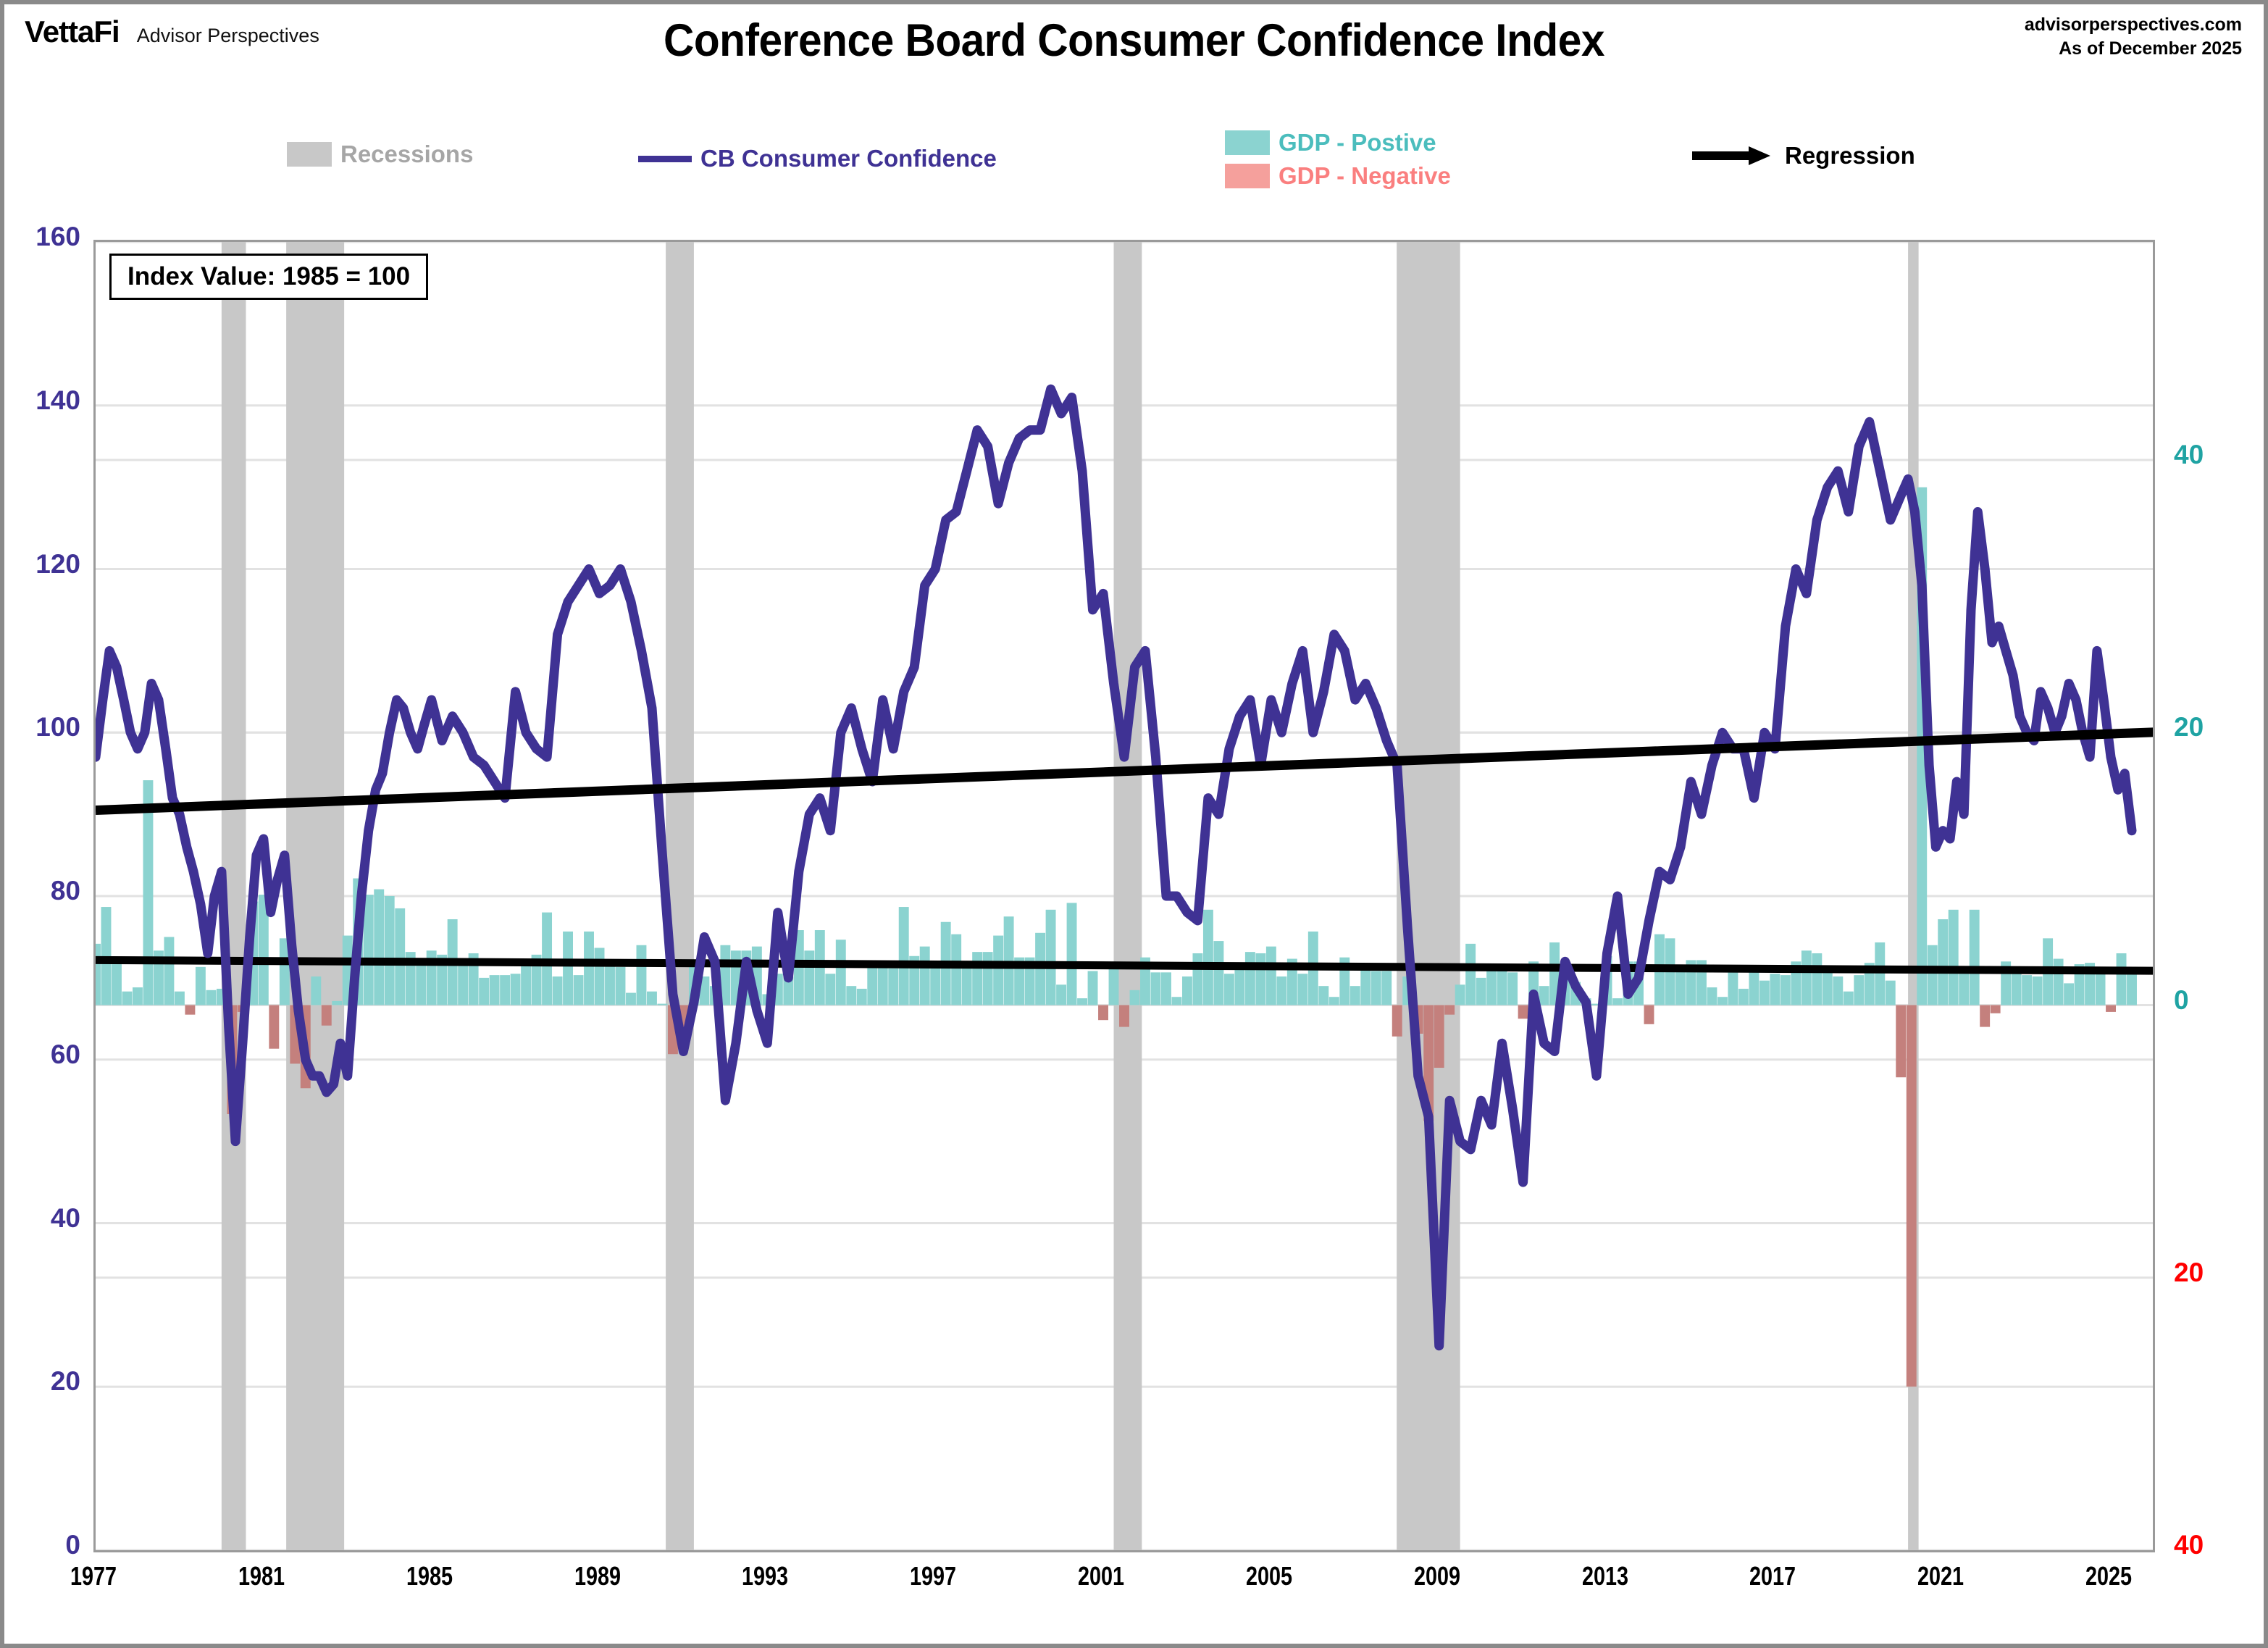  Describe the element at coordinates (94, 1576) in the screenshot. I see `x-tick: 1977` at that location.